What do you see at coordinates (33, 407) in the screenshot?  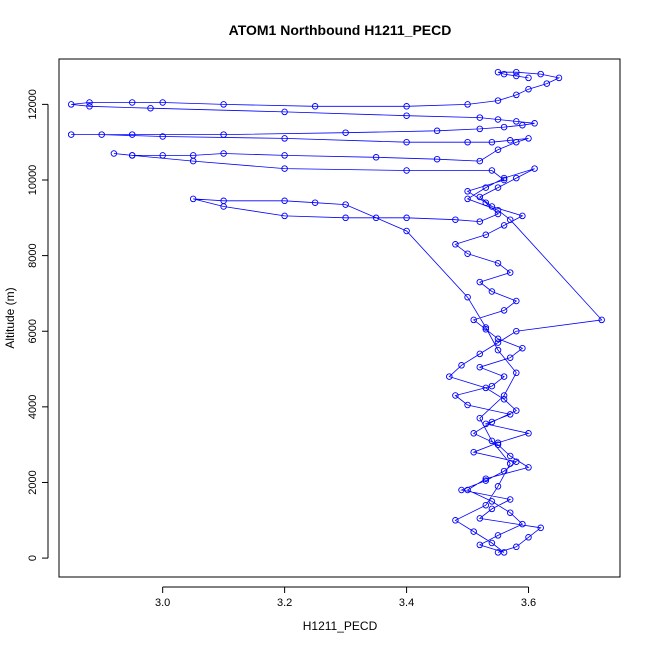 I see `y-tick-label: 4000` at bounding box center [33, 407].